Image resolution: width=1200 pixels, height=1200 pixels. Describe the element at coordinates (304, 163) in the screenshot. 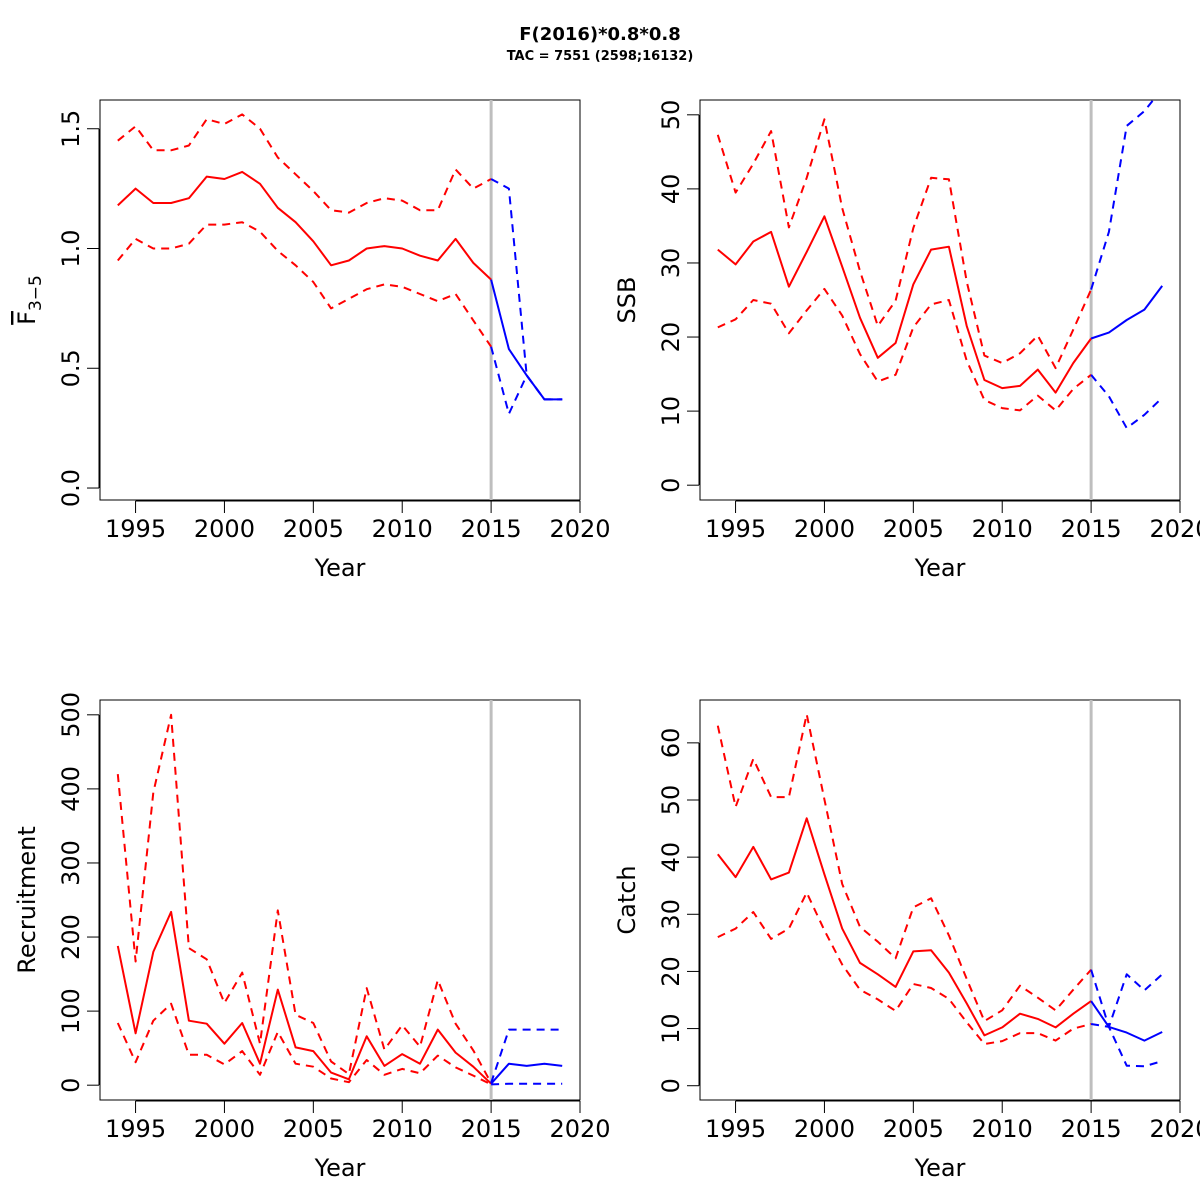

I see `f-bar-hist-upper-line` at that location.